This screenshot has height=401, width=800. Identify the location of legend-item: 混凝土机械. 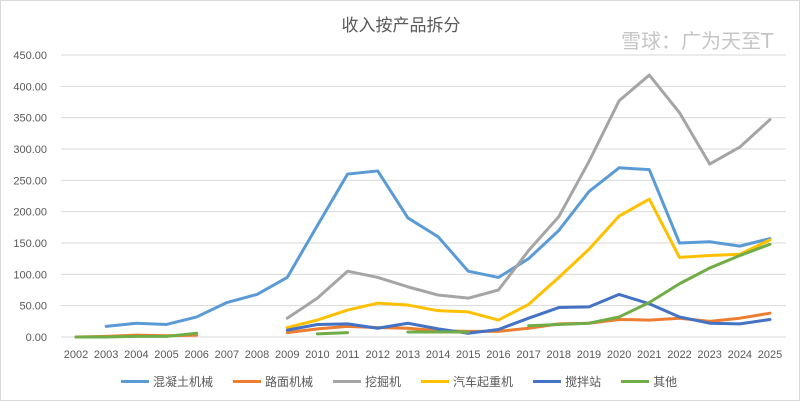
(167, 381).